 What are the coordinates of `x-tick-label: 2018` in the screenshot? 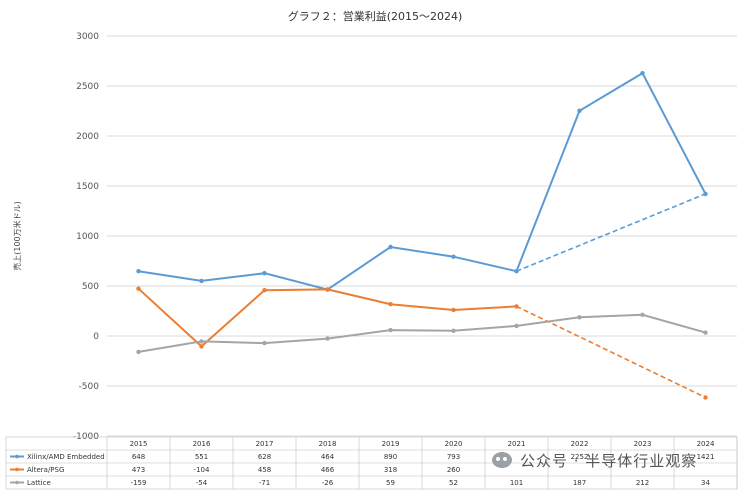 It's located at (328, 444).